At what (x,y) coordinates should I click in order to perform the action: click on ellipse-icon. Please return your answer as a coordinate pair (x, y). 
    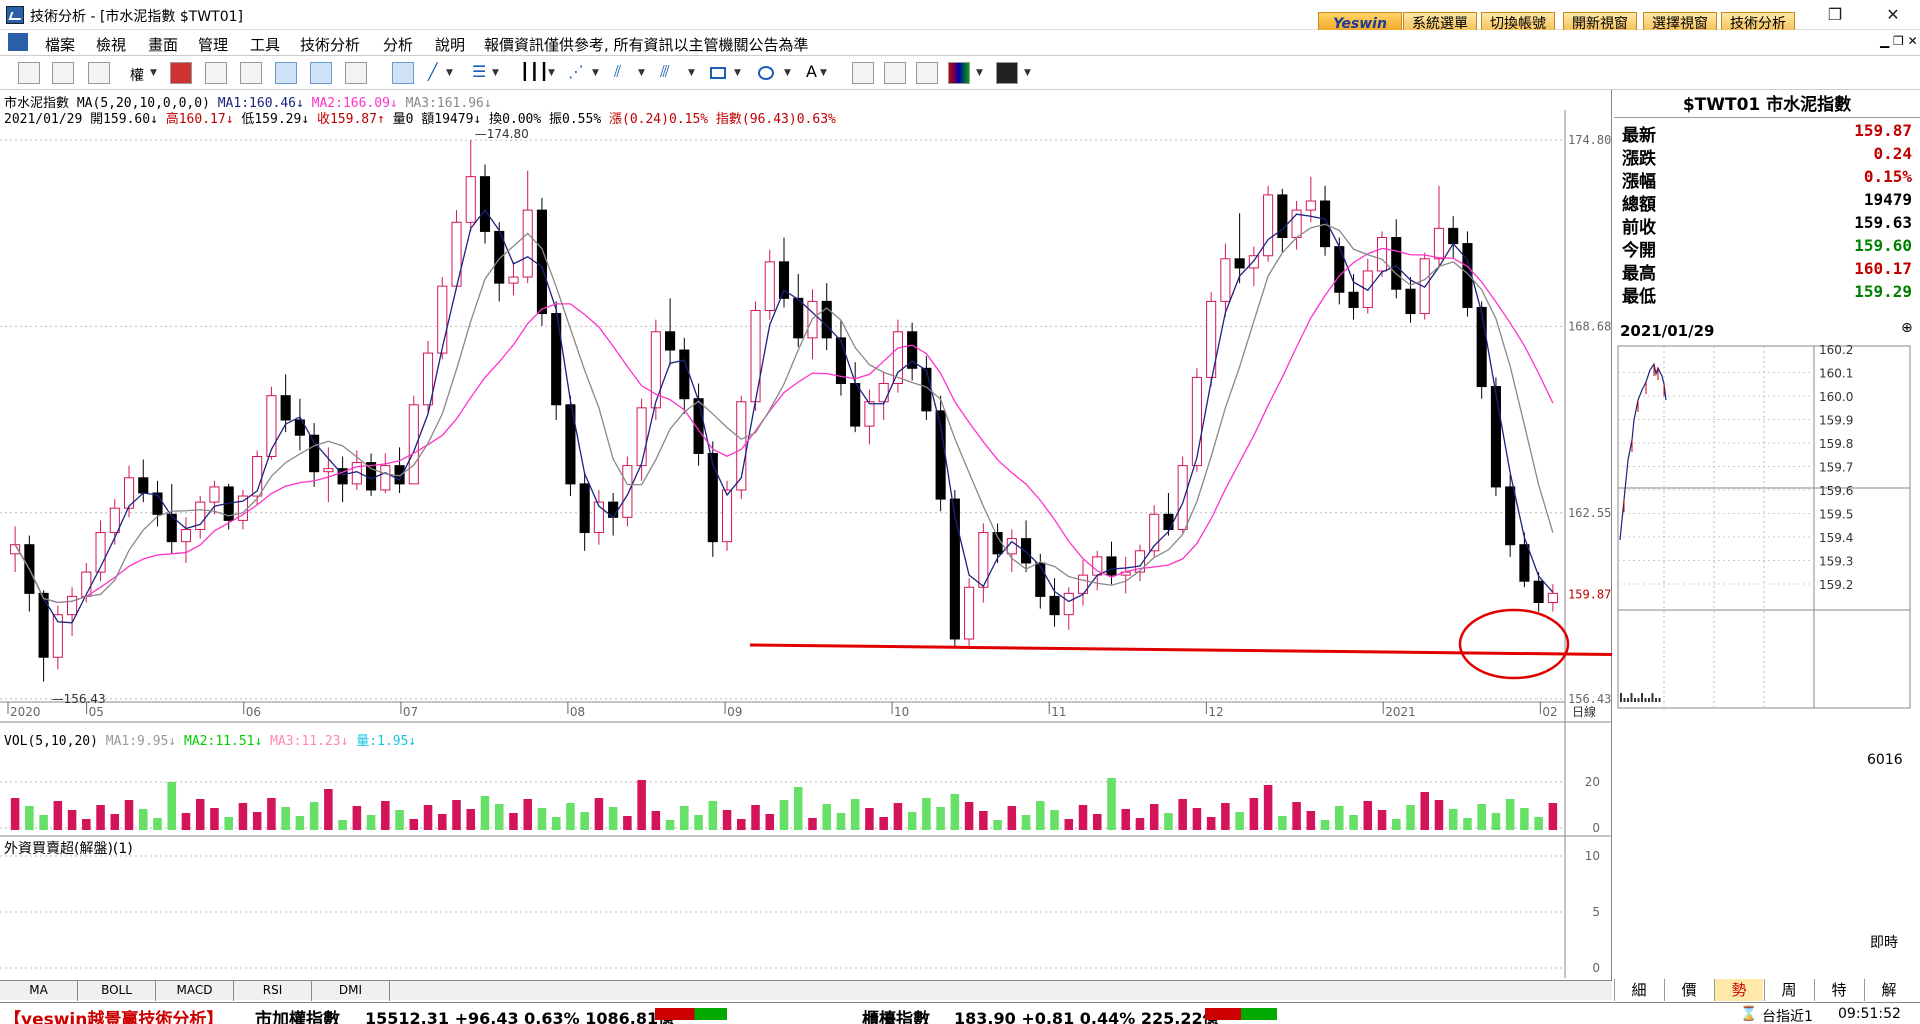
    Looking at the image, I should click on (766, 73).